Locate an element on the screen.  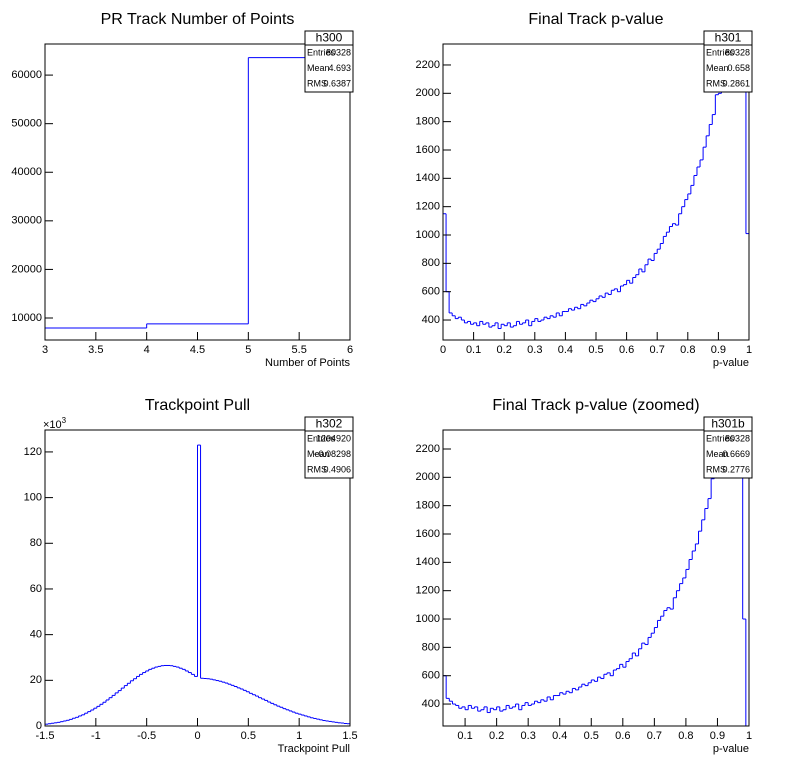
panel-title: Final Track p-value (zoomed) is located at coordinates (595, 405).